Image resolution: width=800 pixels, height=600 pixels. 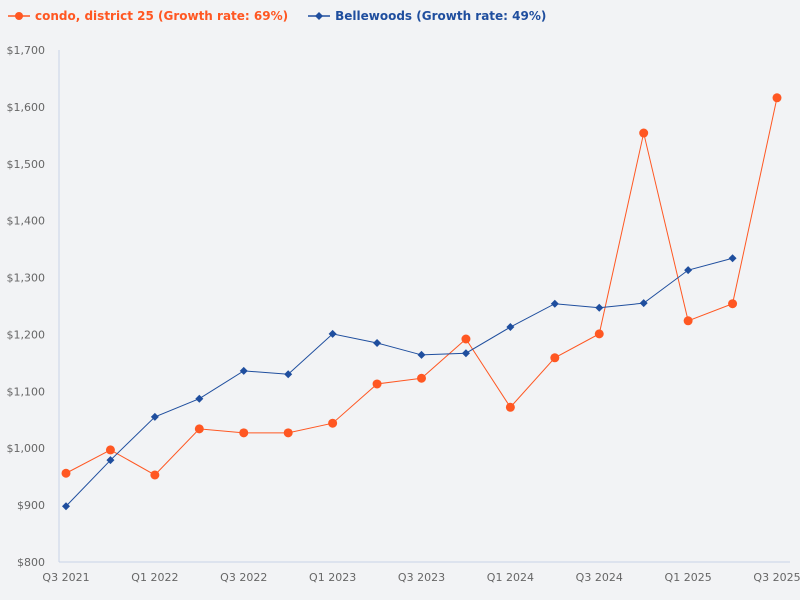 I want to click on y-tick-label: $1,000, so click(x=26, y=448).